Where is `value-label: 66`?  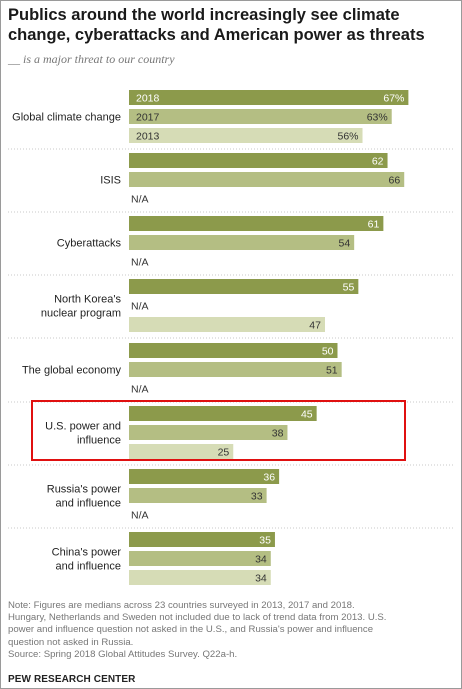 value-label: 66 is located at coordinates (395, 181).